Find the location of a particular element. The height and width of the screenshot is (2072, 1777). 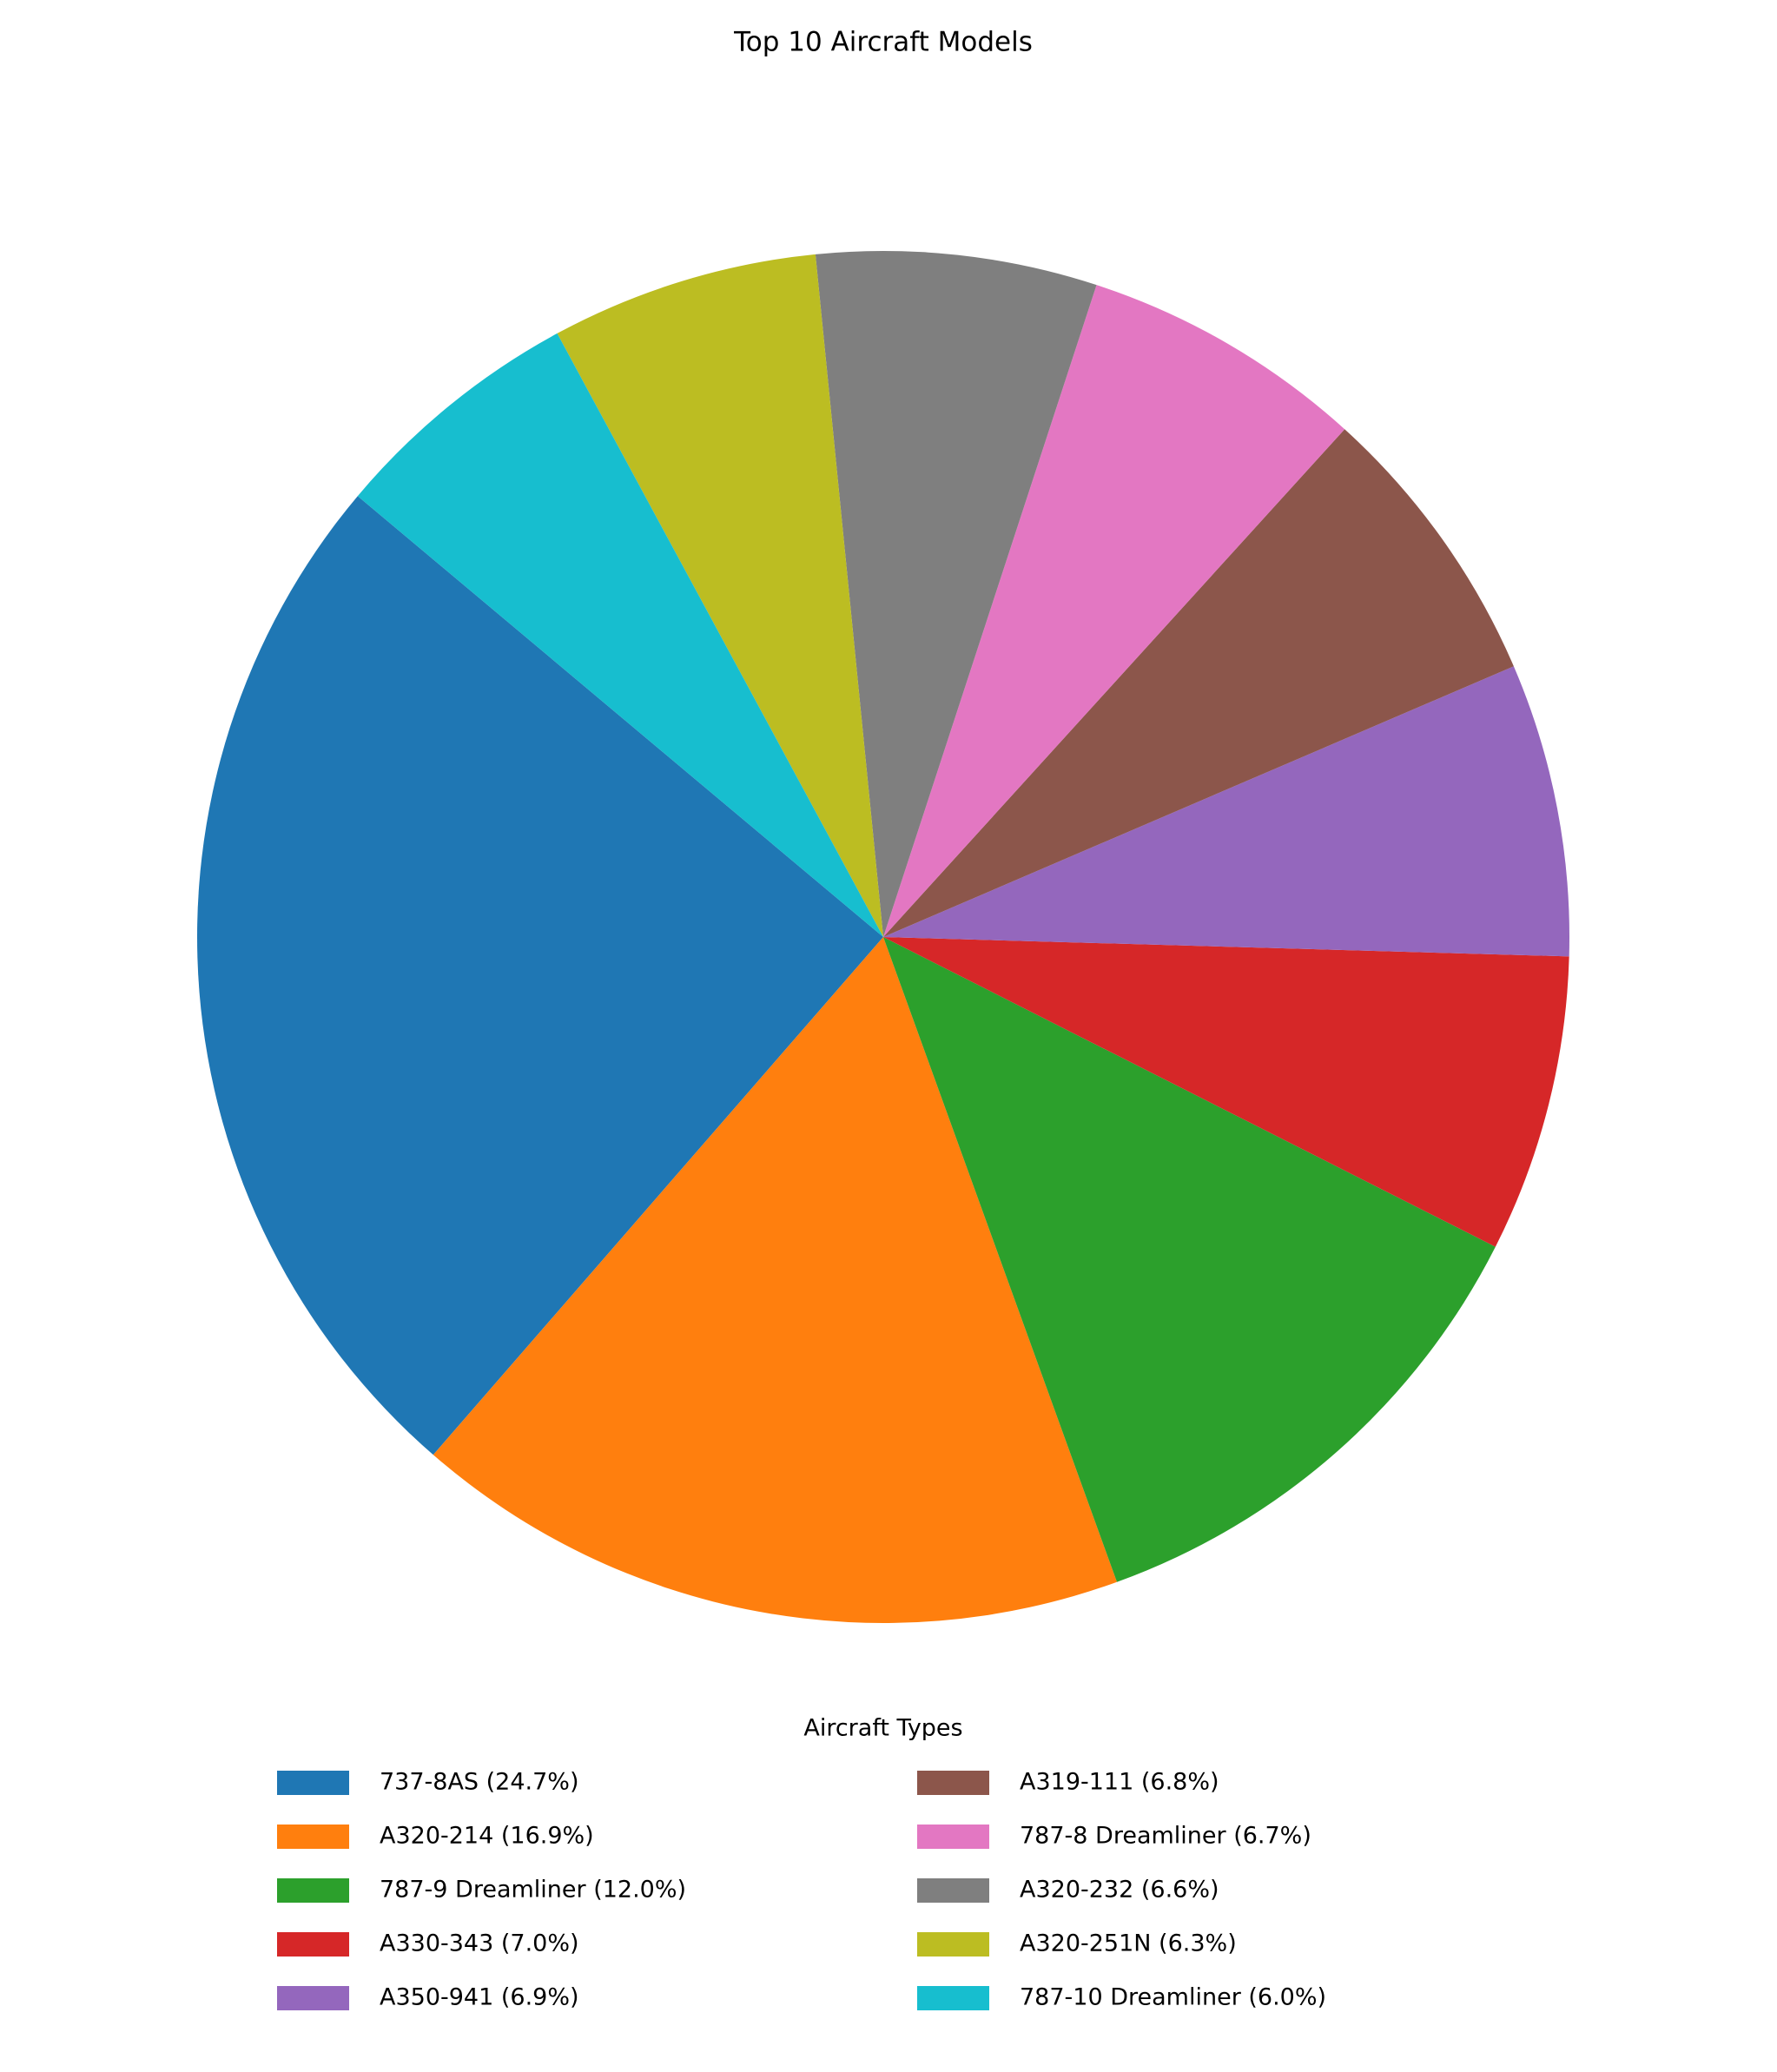

legend-label: A320-214 (16.9%) is located at coordinates (487, 1836).